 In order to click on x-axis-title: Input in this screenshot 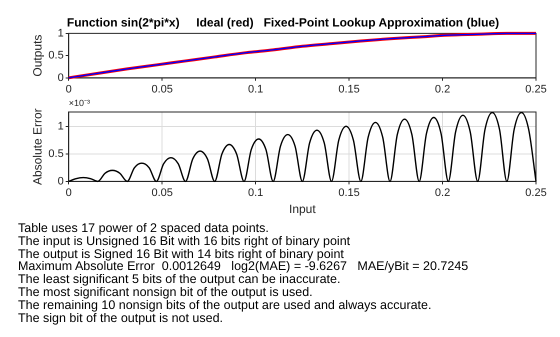, I will do `click(302, 209)`.